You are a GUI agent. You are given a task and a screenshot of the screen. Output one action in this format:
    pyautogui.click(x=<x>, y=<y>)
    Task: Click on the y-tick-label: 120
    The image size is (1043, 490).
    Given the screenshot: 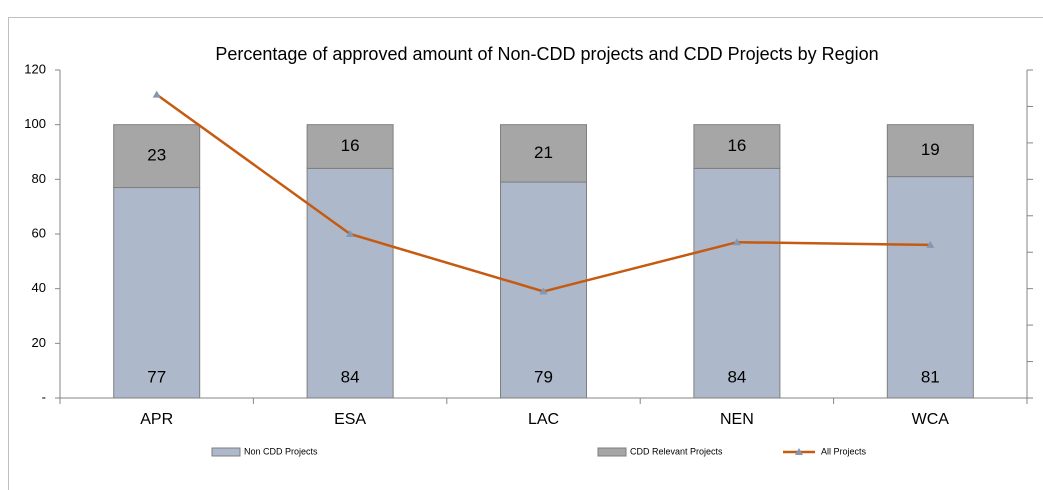 What is the action you would take?
    pyautogui.click(x=35, y=68)
    